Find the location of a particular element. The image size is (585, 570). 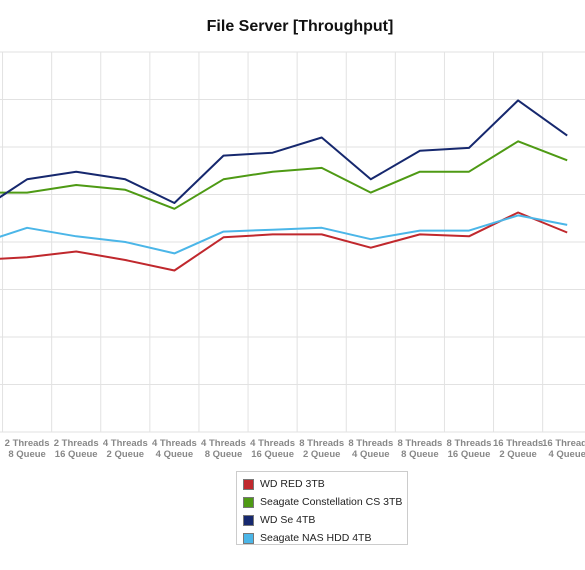

legend-item: Seagate NAS HDD 4TB is located at coordinates (325, 538).